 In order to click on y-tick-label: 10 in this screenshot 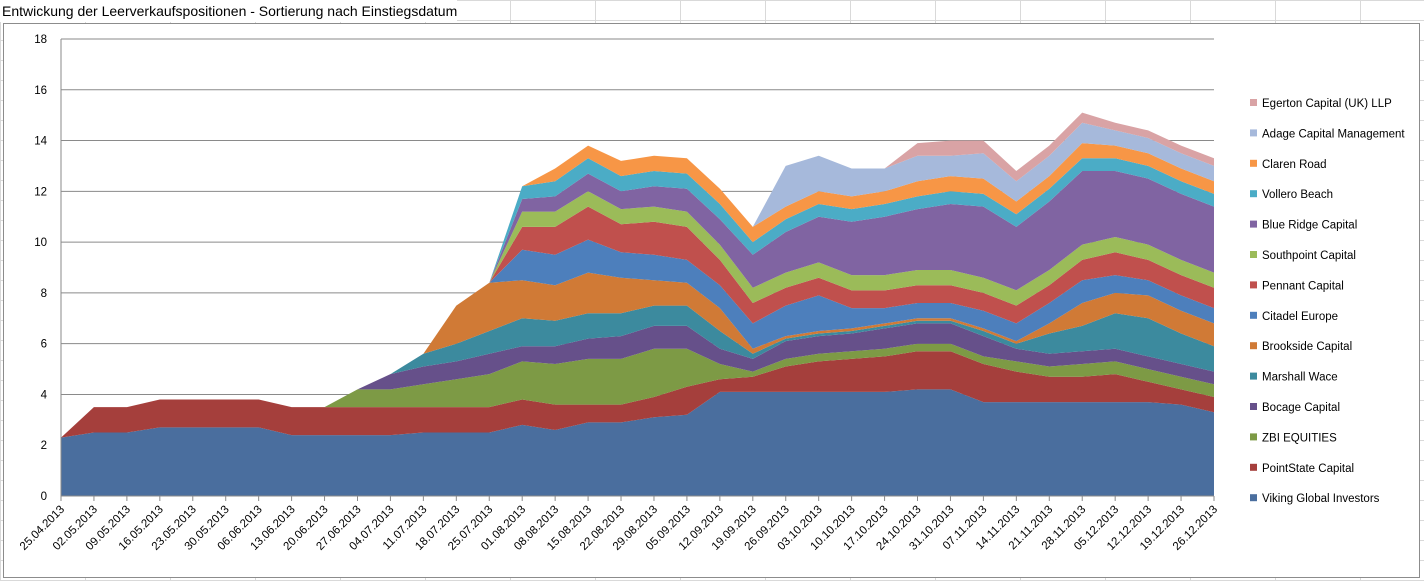, I will do `click(40, 243)`.